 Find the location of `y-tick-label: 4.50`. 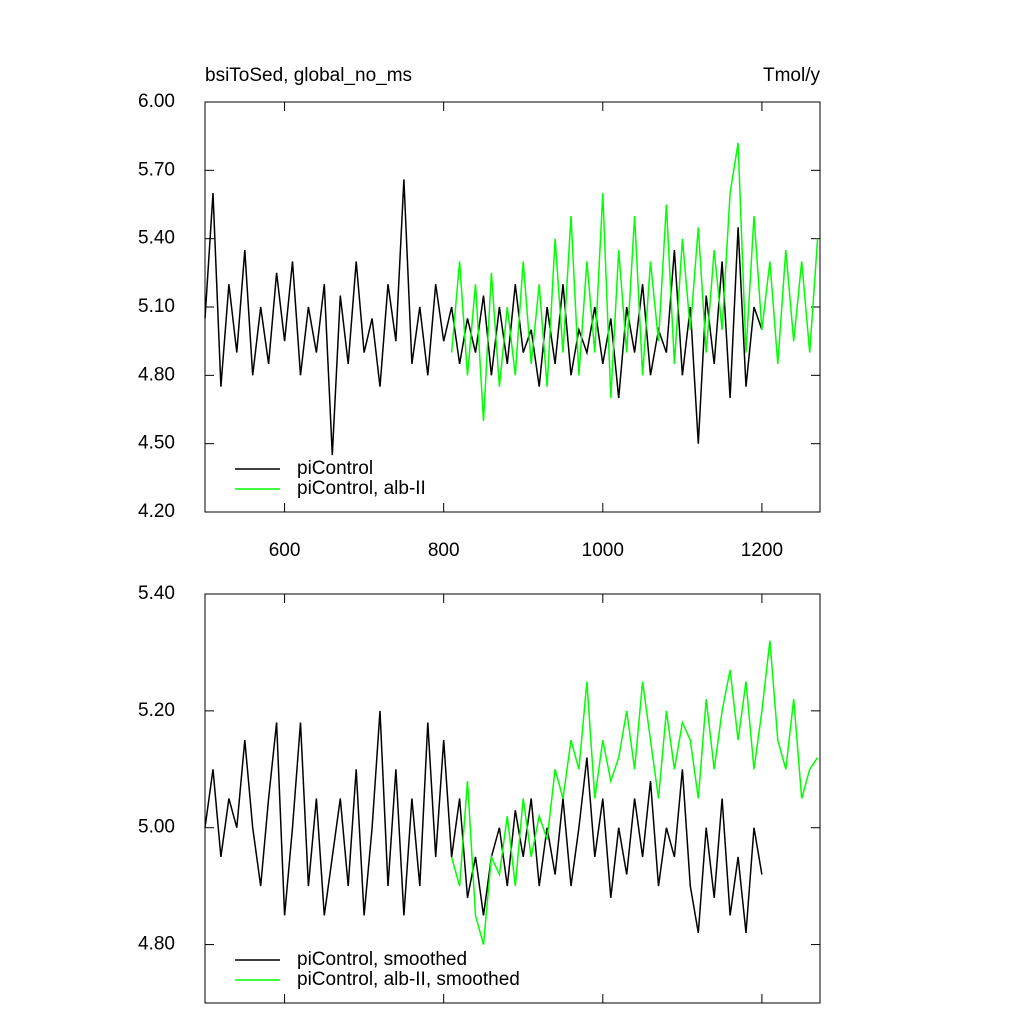

y-tick-label: 4.50 is located at coordinates (156, 443).